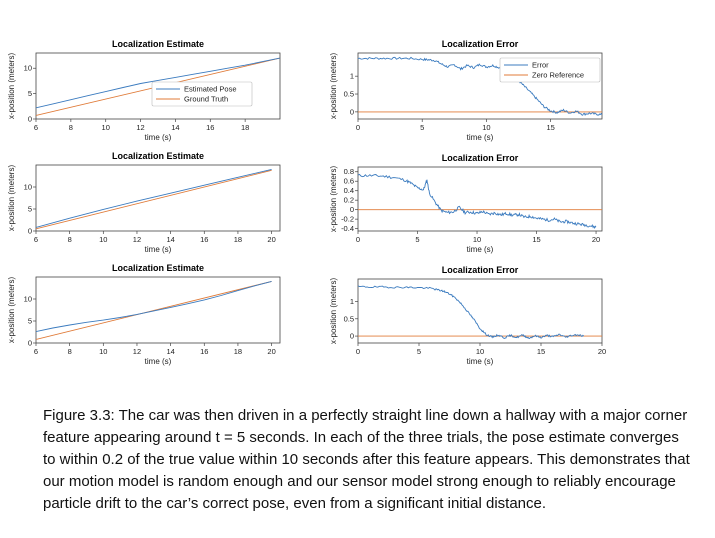 The image size is (715, 538). Describe the element at coordinates (349, 200) in the screenshot. I see `y-tick-label: 0.2` at that location.